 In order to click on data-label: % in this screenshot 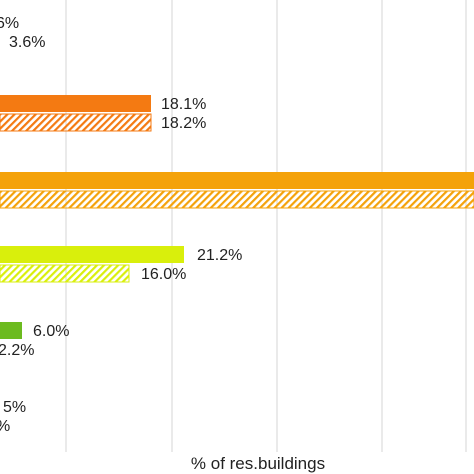, I will do `click(5, 426)`.